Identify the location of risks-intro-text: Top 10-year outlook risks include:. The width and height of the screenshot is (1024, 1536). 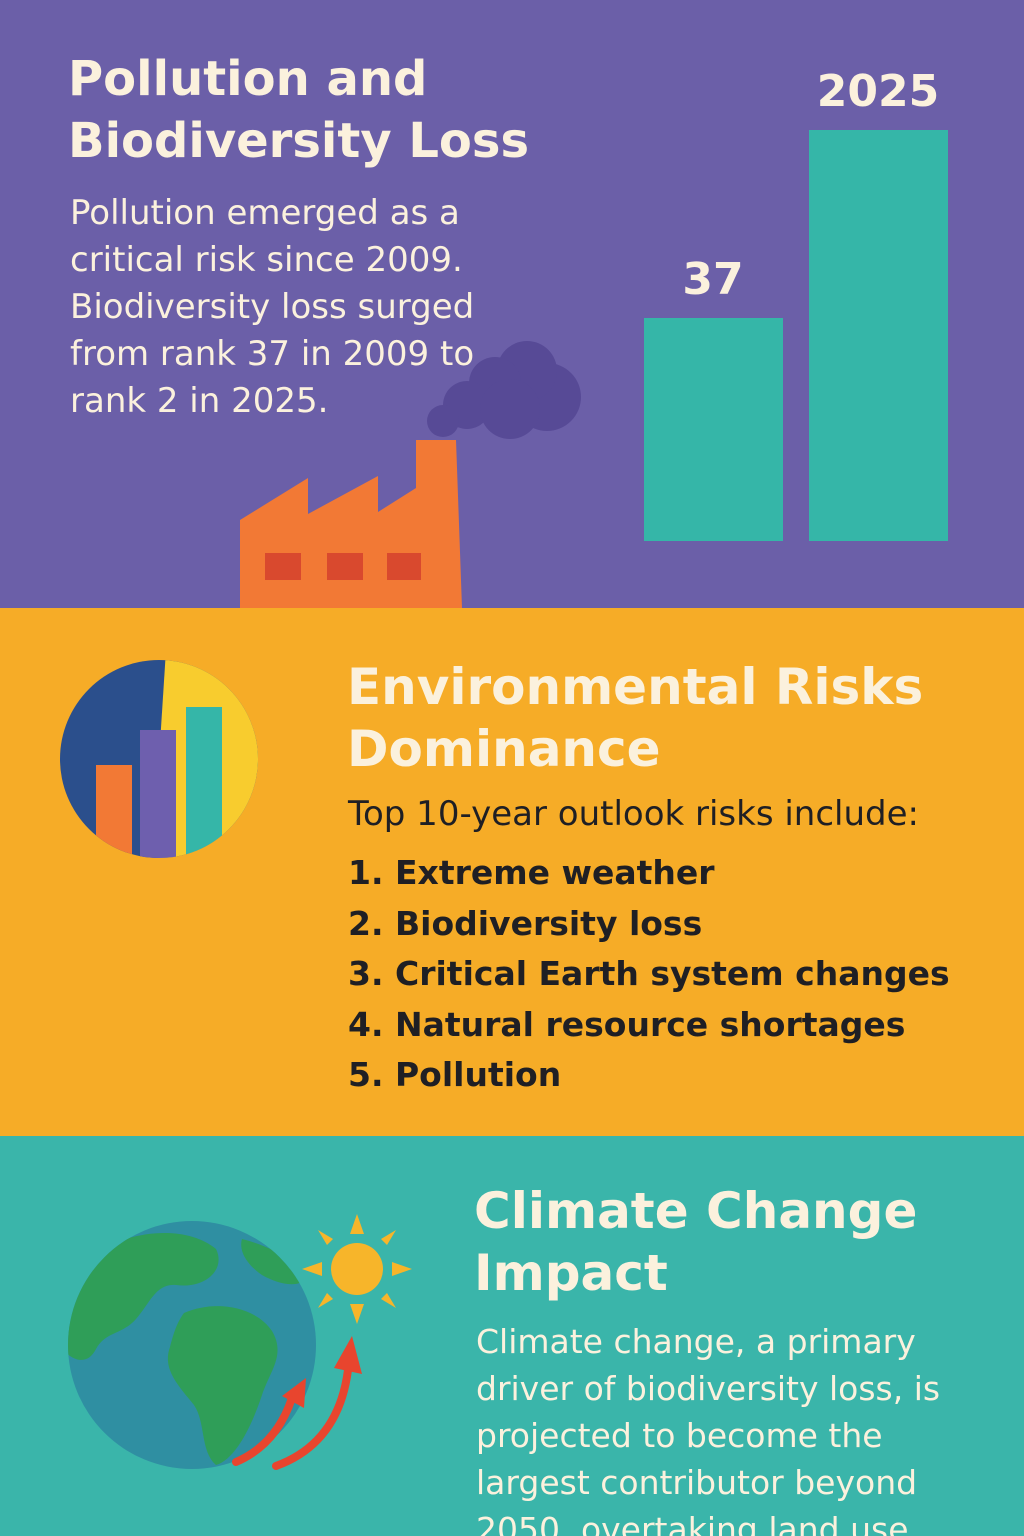
(633, 814).